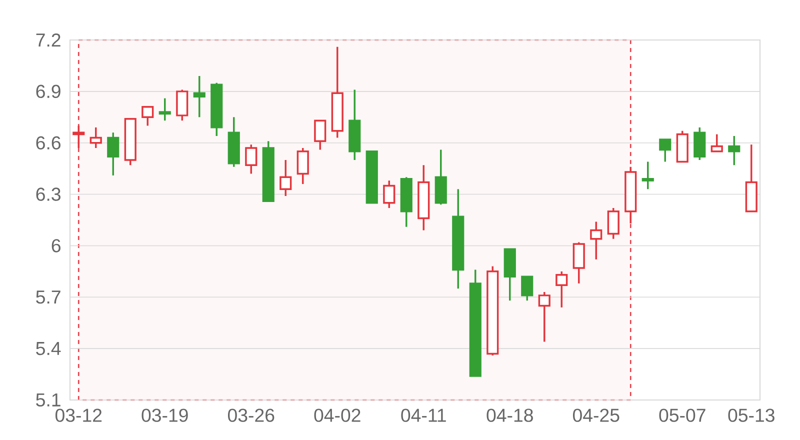 The width and height of the screenshot is (800, 440). What do you see at coordinates (48, 400) in the screenshot?
I see `y-tick-label: 5.1` at bounding box center [48, 400].